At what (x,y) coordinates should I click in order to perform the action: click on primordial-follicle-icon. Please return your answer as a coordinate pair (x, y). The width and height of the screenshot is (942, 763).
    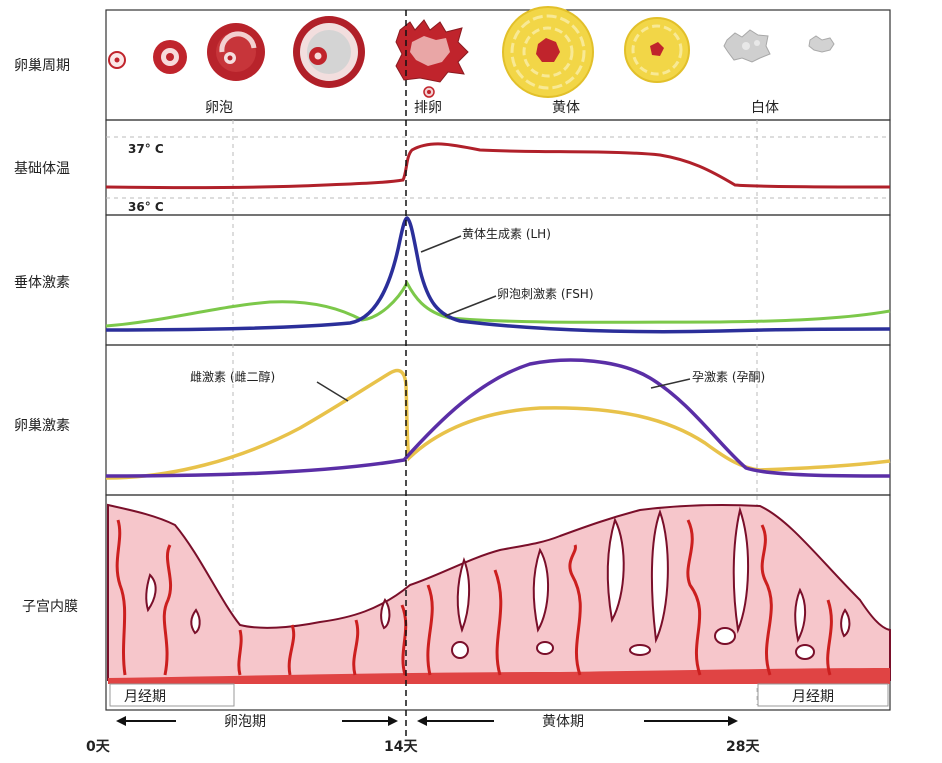
    Looking at the image, I should click on (117, 60).